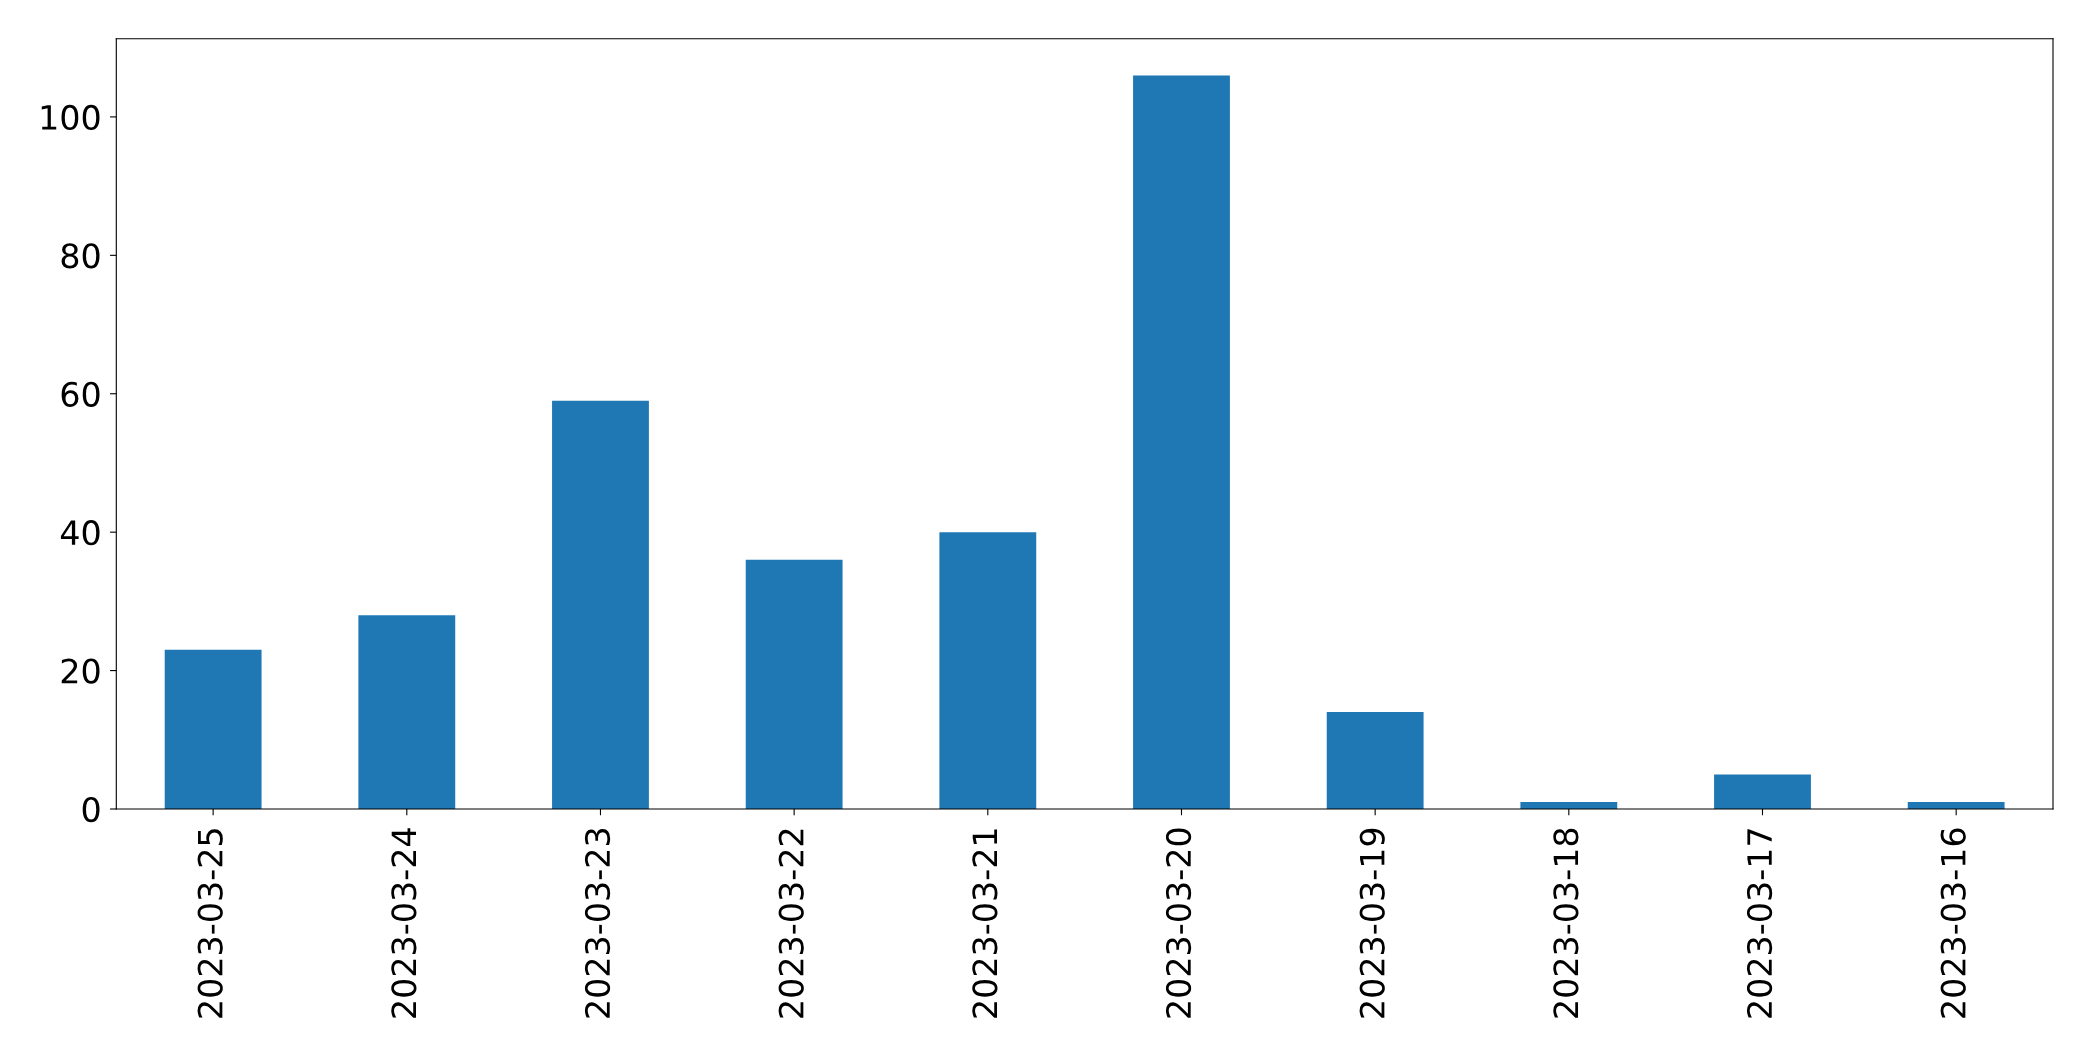 This screenshot has width=2093, height=1061. What do you see at coordinates (1953, 923) in the screenshot?
I see `x-tick-label: 2023-03-16` at bounding box center [1953, 923].